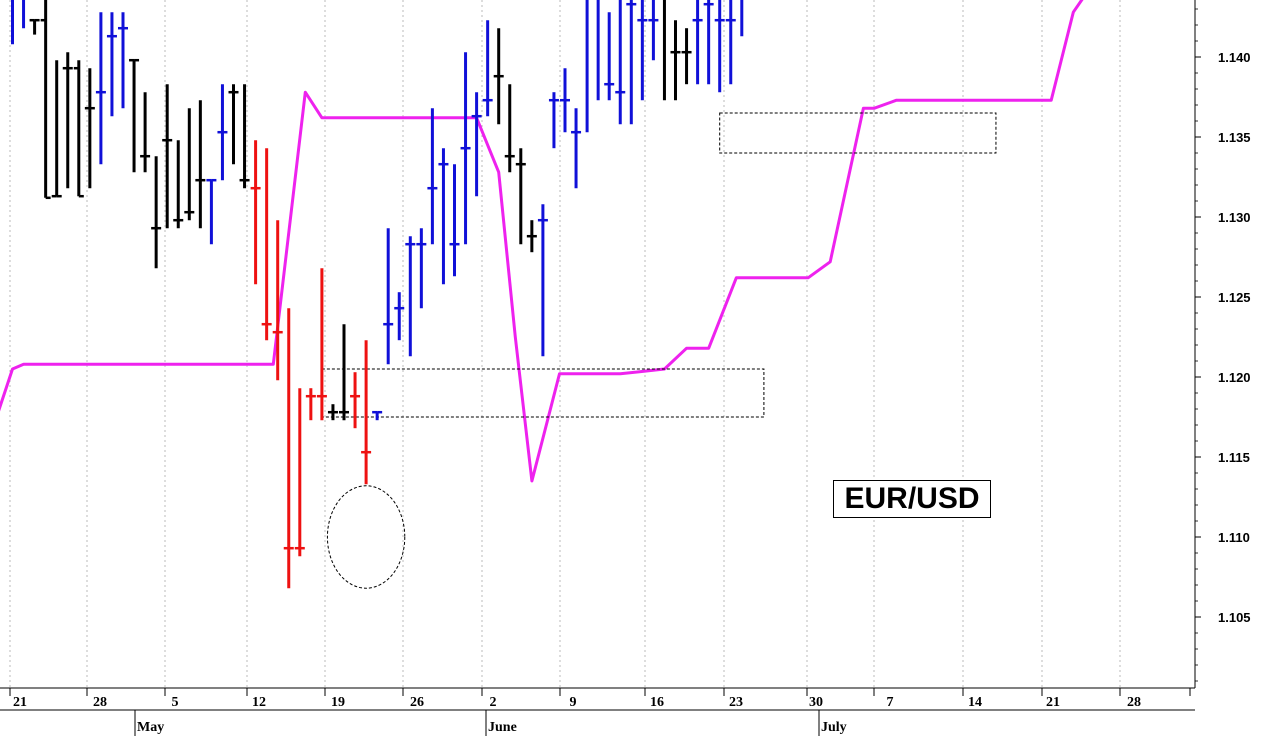  What do you see at coordinates (912, 499) in the screenshot?
I see `chart-title: EUR/USD` at bounding box center [912, 499].